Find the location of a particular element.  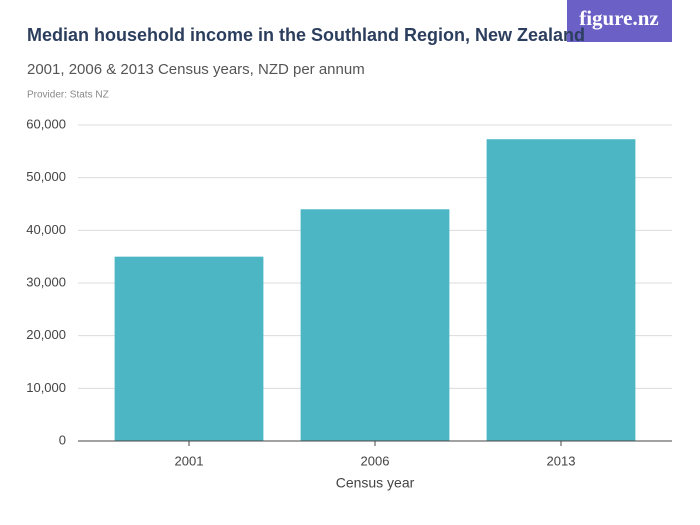

brand: figure.nz is located at coordinates (619, 18).